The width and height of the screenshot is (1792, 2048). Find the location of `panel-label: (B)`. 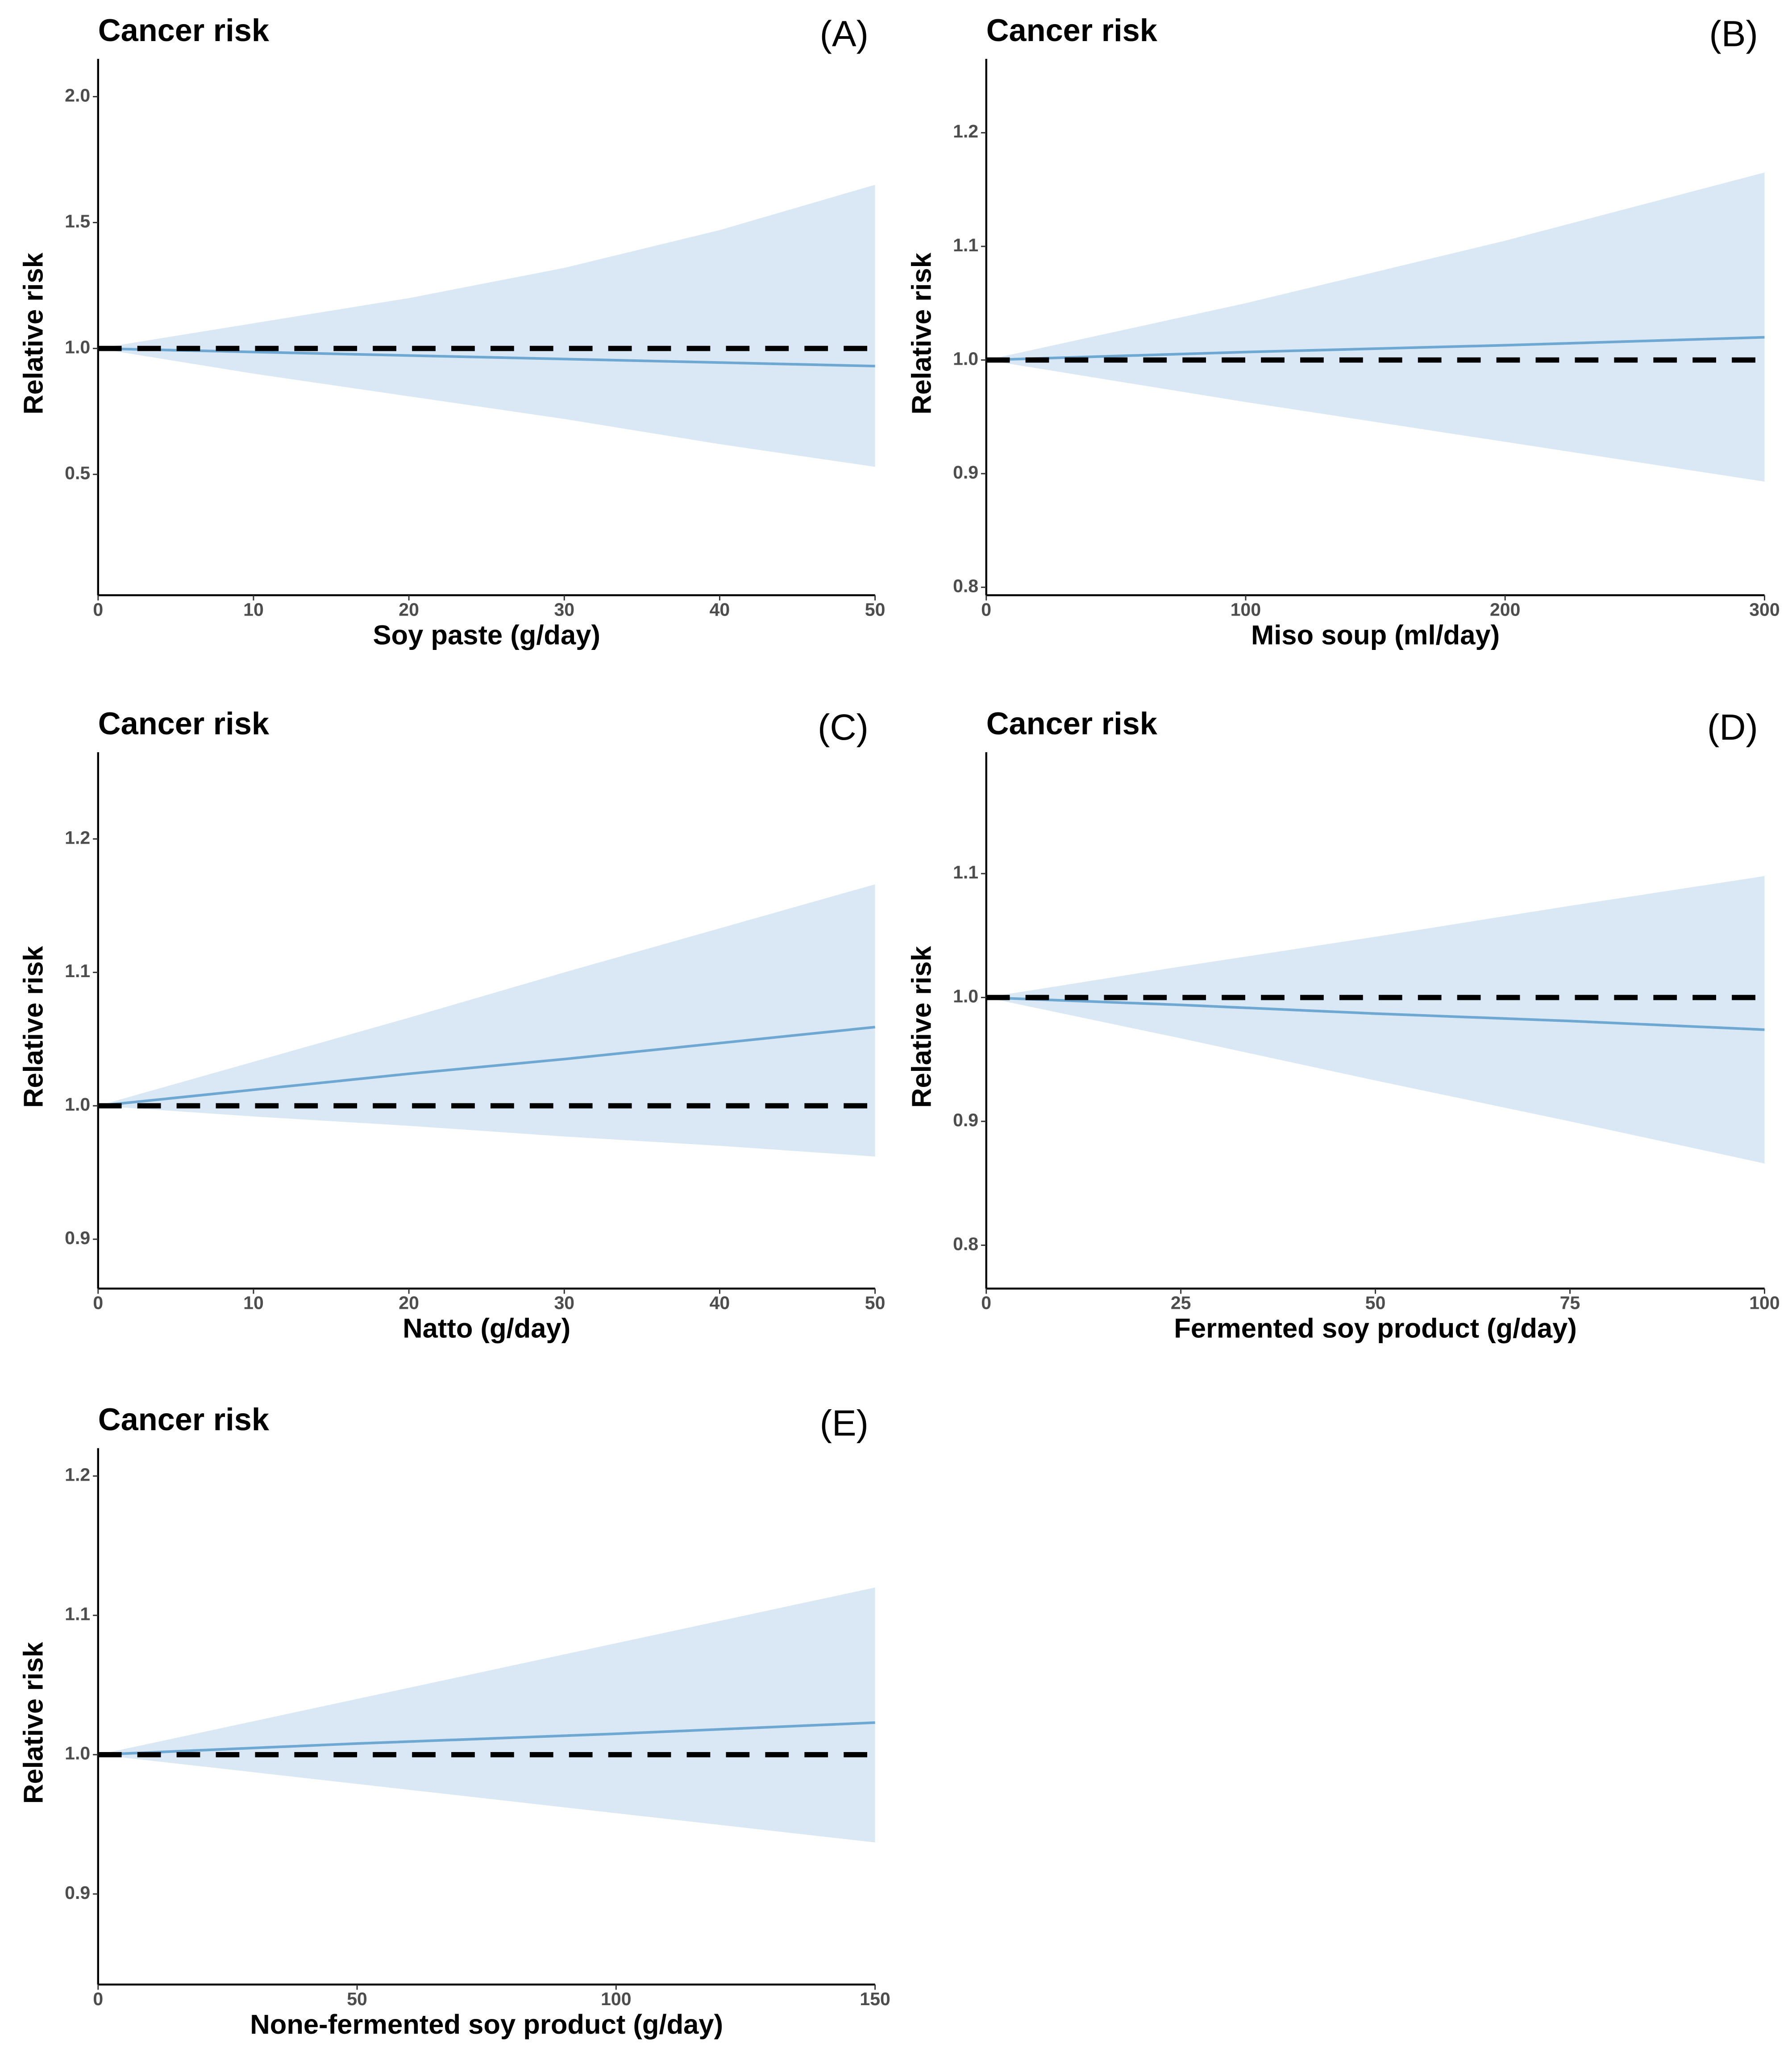

panel-label: (B) is located at coordinates (1733, 34).